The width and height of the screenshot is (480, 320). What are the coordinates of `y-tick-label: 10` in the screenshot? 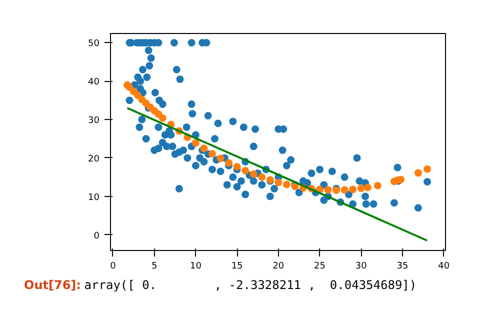 It's located at (94, 197).